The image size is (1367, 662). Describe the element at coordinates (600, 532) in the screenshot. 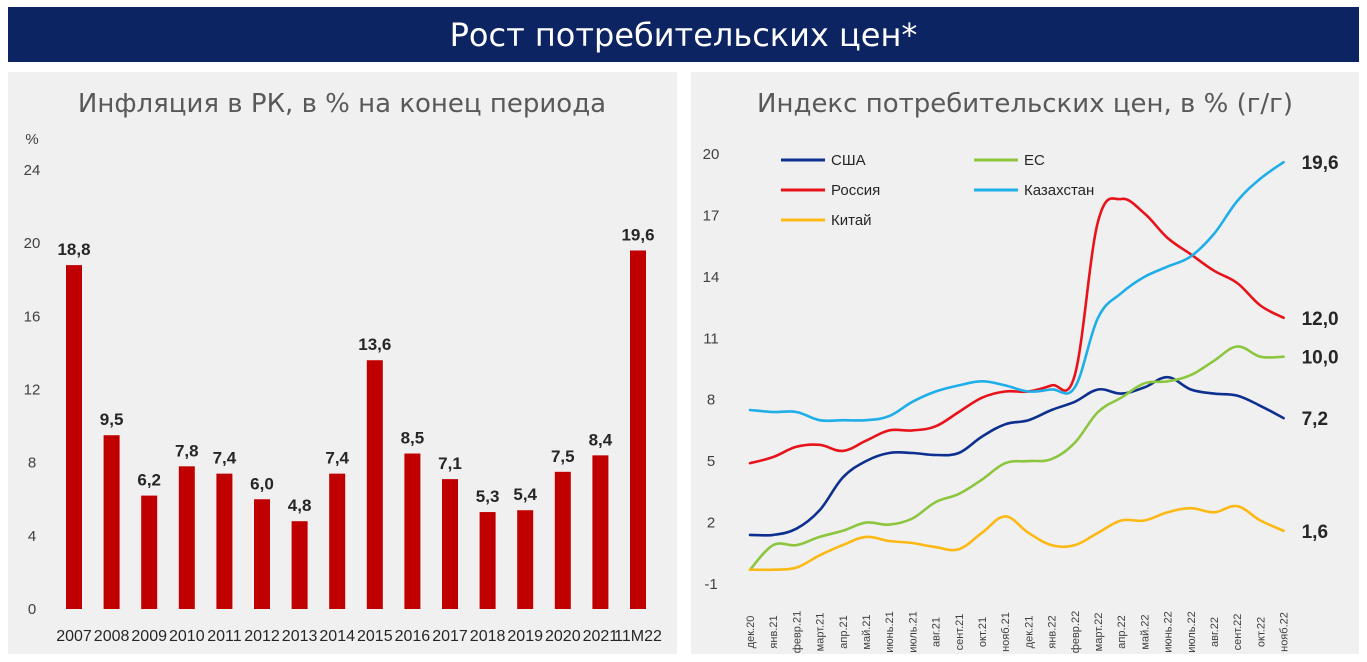

I see `bar-2021` at that location.